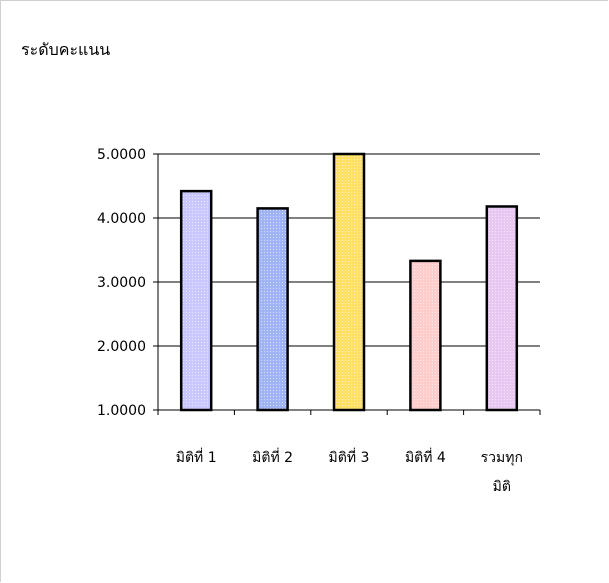 The width and height of the screenshot is (609, 583). I want to click on x-tick-label: มิติ, so click(502, 487).